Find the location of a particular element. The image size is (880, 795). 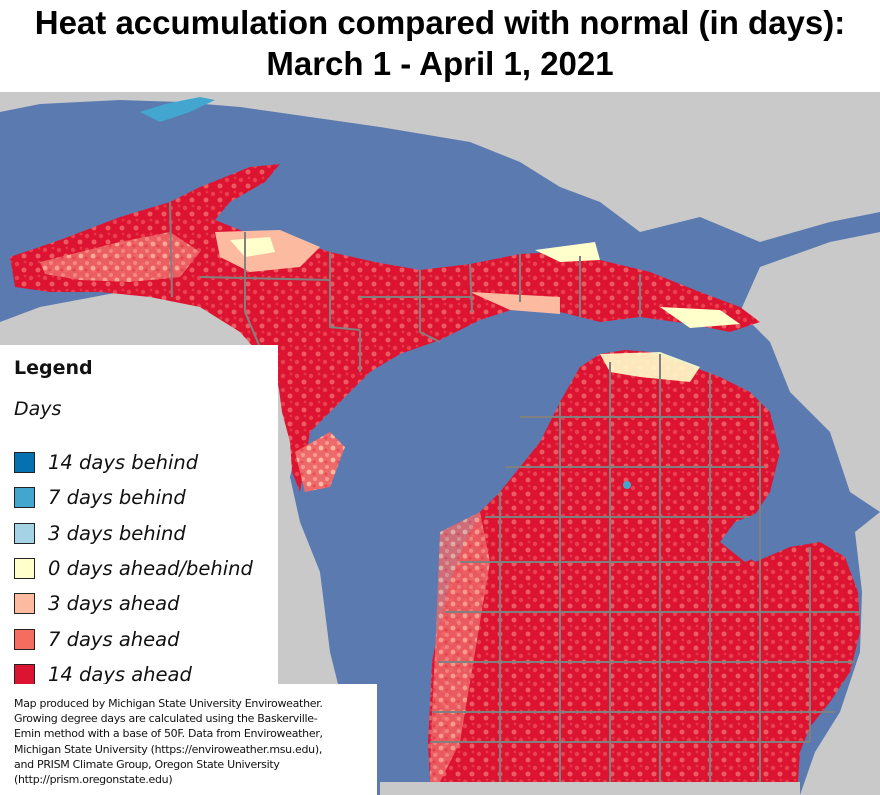

legend-item: 3 days behind is located at coordinates (133, 533).